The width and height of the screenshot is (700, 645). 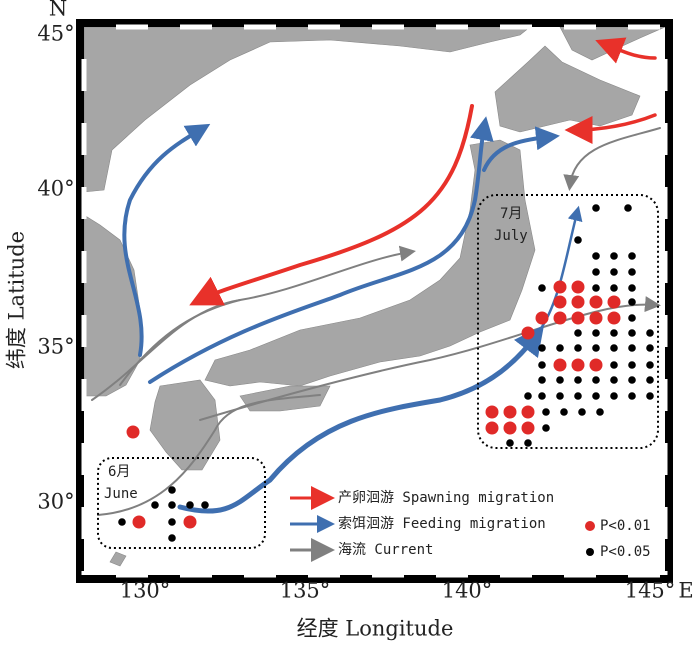 I want to click on lat-tick: 35°, so click(x=55, y=347).